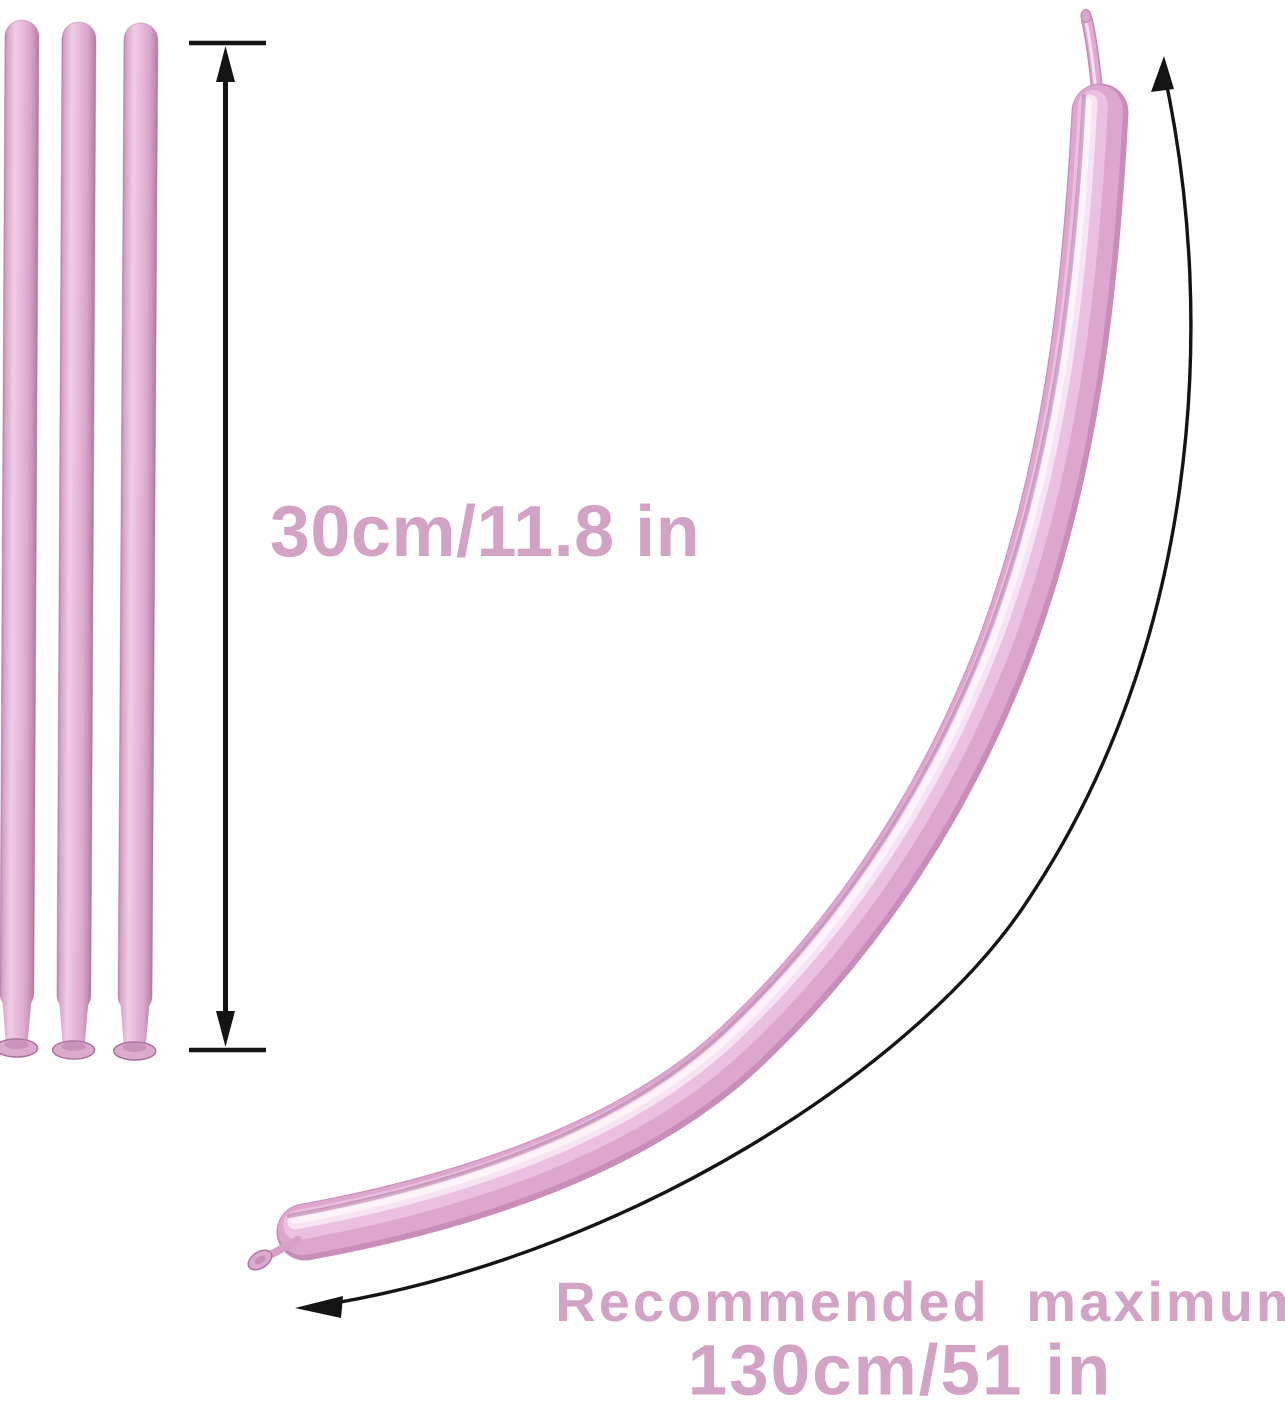  I want to click on down-arrowhead-icon, so click(225, 1029).